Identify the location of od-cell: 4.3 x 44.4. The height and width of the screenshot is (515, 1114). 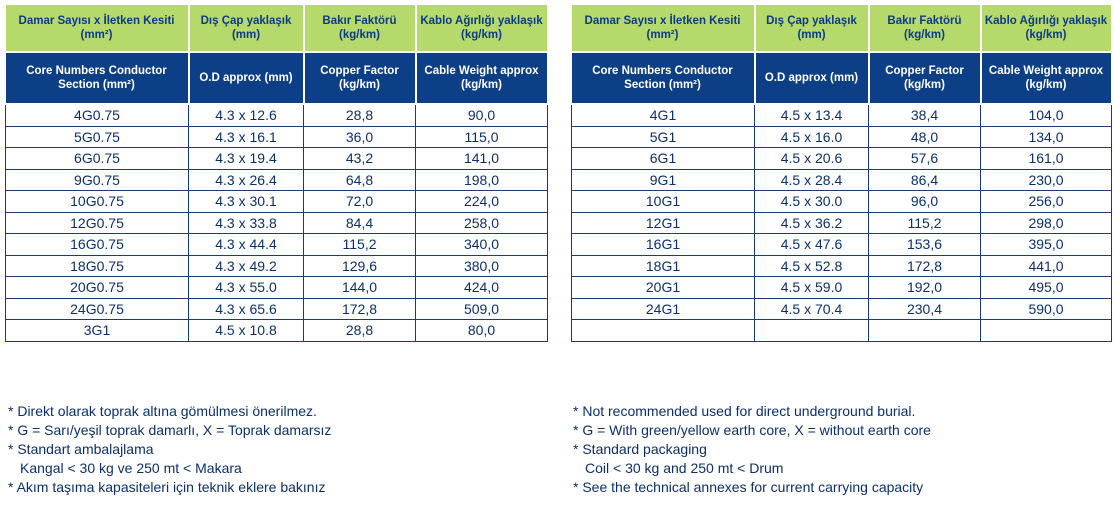
(246, 244).